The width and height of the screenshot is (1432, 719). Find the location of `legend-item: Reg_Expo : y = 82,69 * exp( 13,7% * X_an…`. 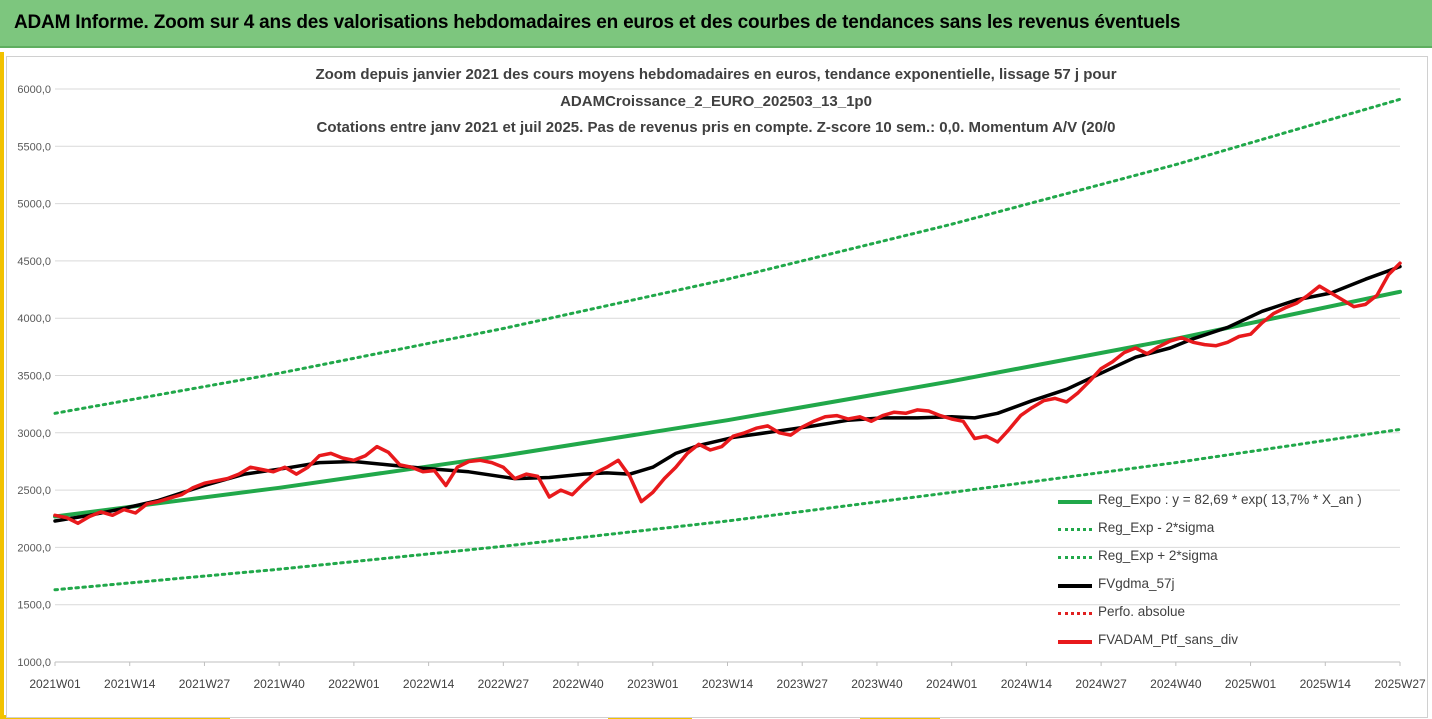

legend-item: Reg_Expo : y = 82,69 * exp( 13,7% * X_an… is located at coordinates (1241, 502).